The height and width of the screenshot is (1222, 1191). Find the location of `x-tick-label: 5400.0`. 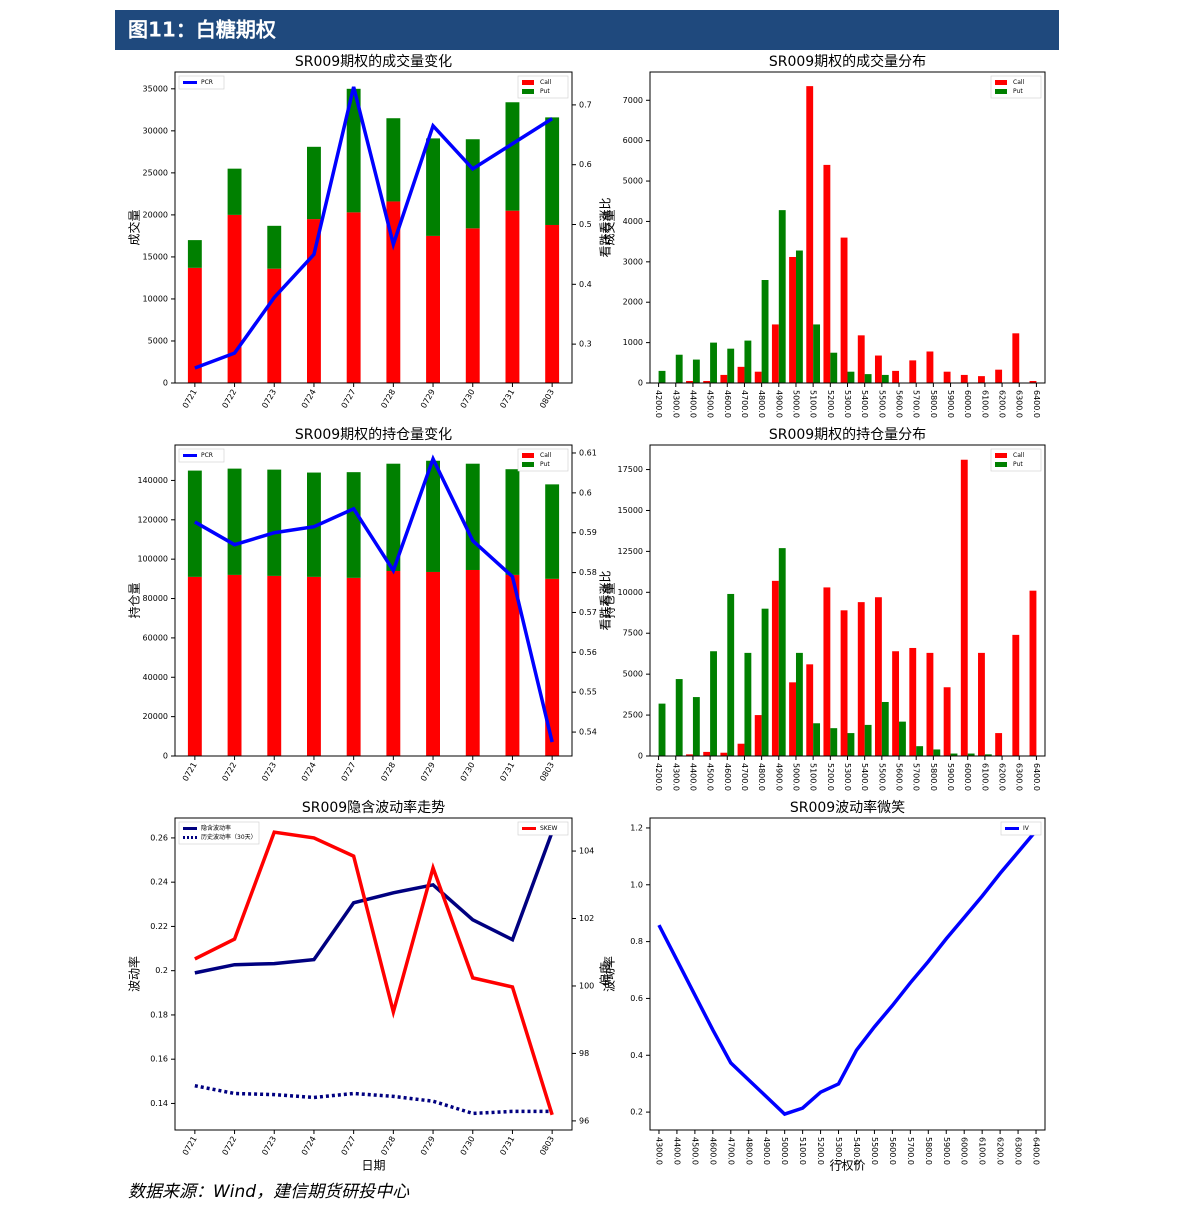

x-tick-label: 5400.0 is located at coordinates (856, 1151).